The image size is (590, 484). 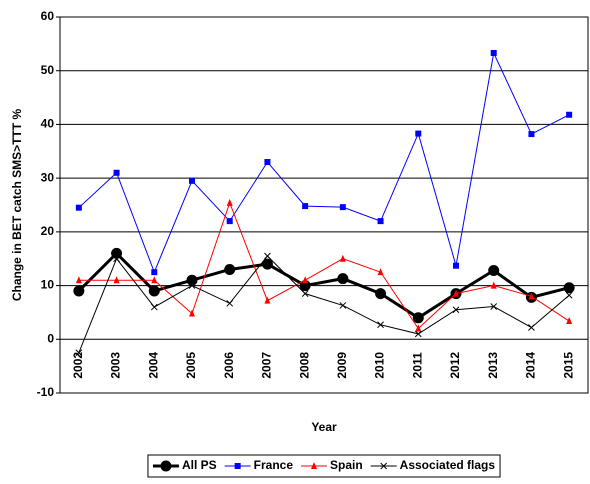 What do you see at coordinates (304, 365) in the screenshot?
I see `x-tick-label: 2008` at bounding box center [304, 365].